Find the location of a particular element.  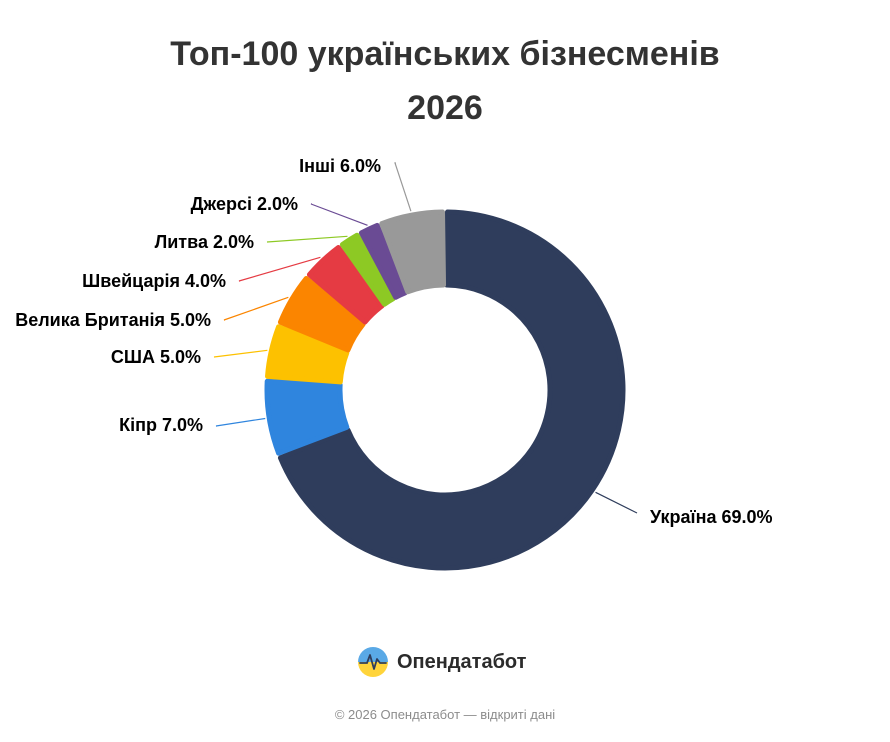

label-інші: Інші 6.0% is located at coordinates (340, 166).